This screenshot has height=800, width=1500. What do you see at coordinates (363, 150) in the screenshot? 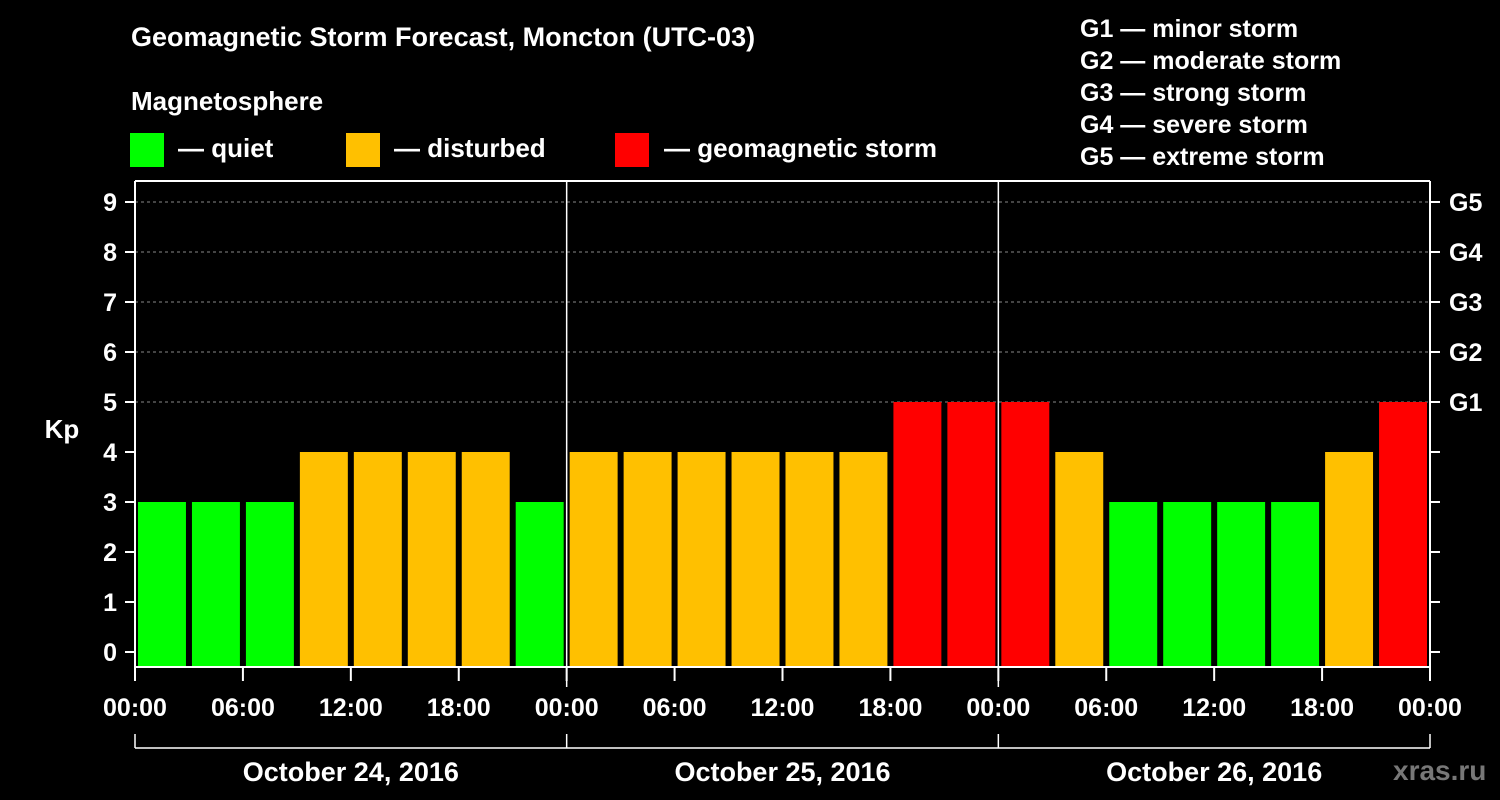
I see `legend-swatch-disturbed` at bounding box center [363, 150].